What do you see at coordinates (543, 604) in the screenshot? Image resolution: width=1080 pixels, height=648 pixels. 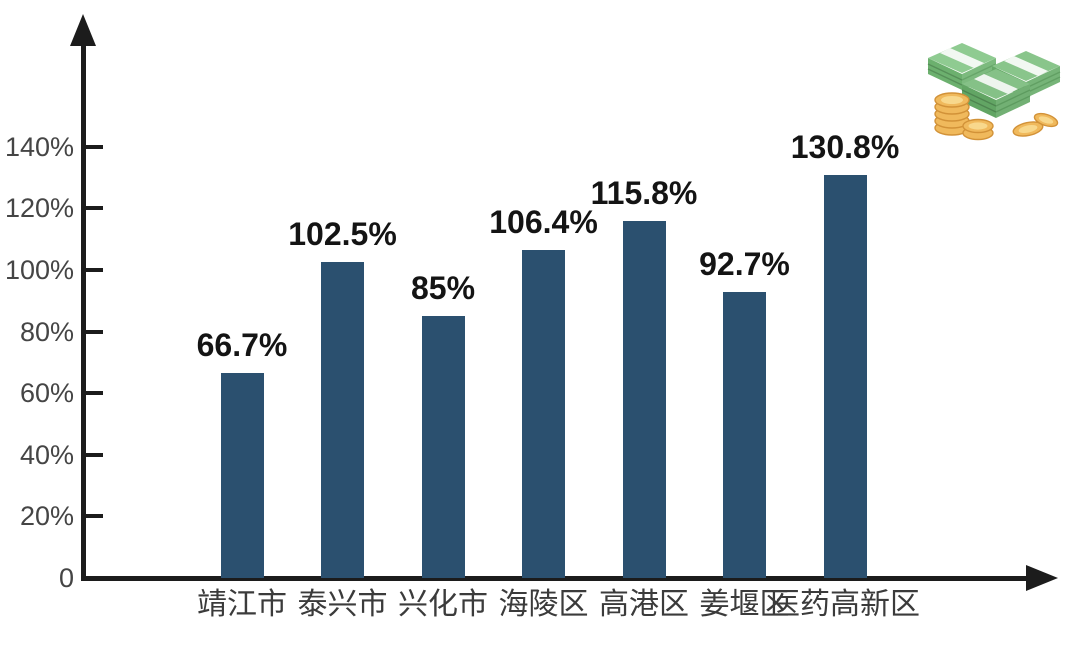 I see `x-axis-category-label: 海陵区` at bounding box center [543, 604].